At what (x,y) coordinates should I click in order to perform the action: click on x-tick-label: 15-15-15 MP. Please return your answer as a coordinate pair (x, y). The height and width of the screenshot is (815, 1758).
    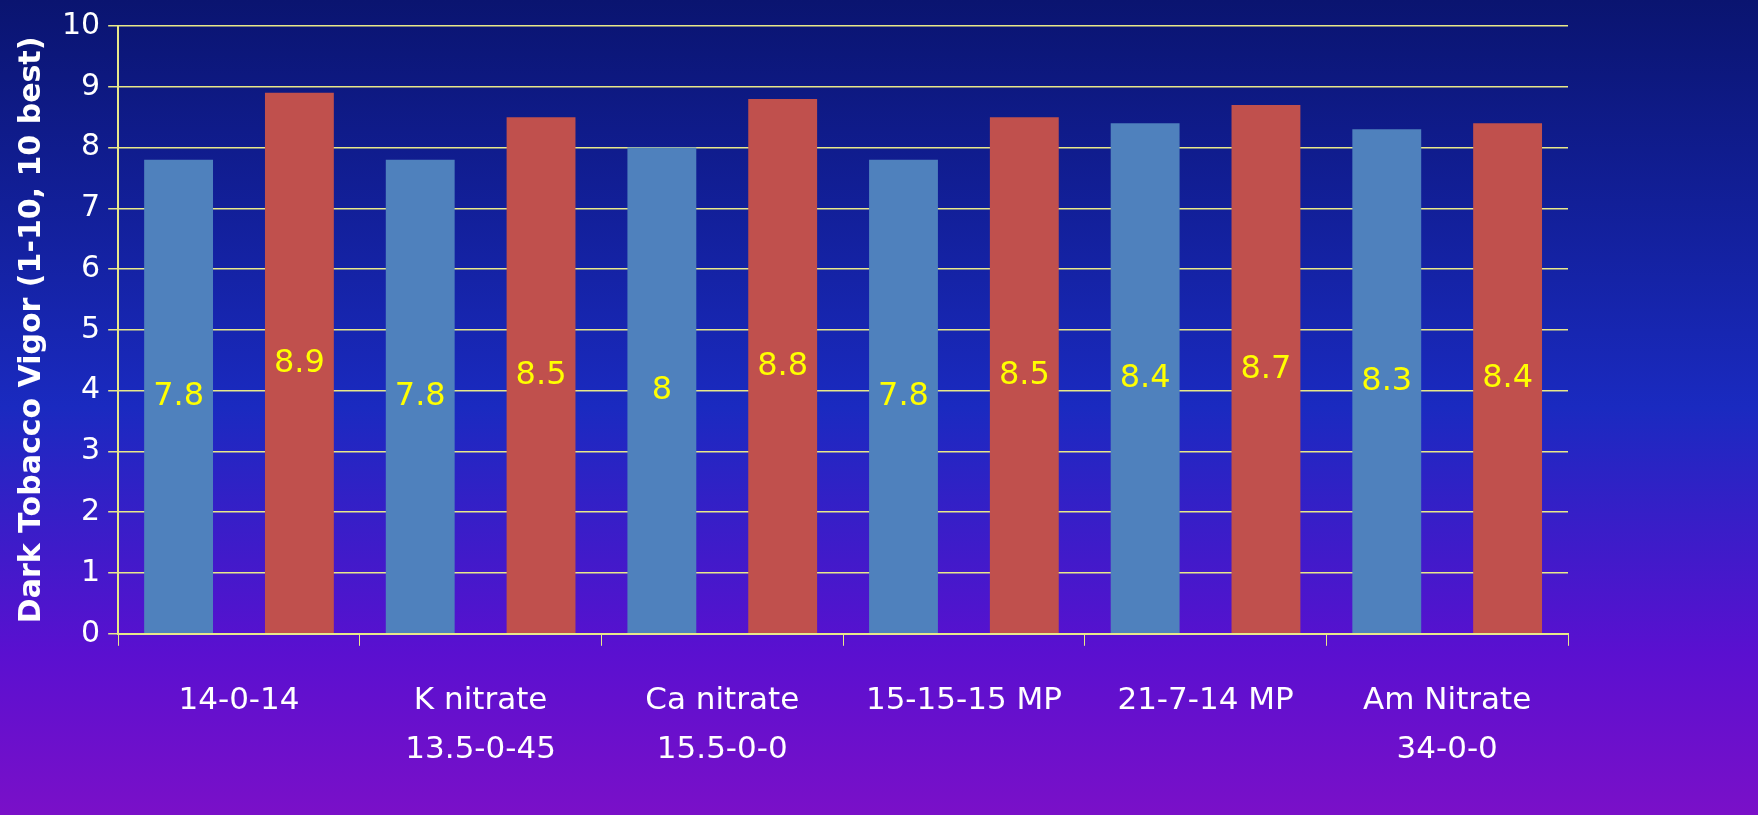
    Looking at the image, I should click on (963, 697).